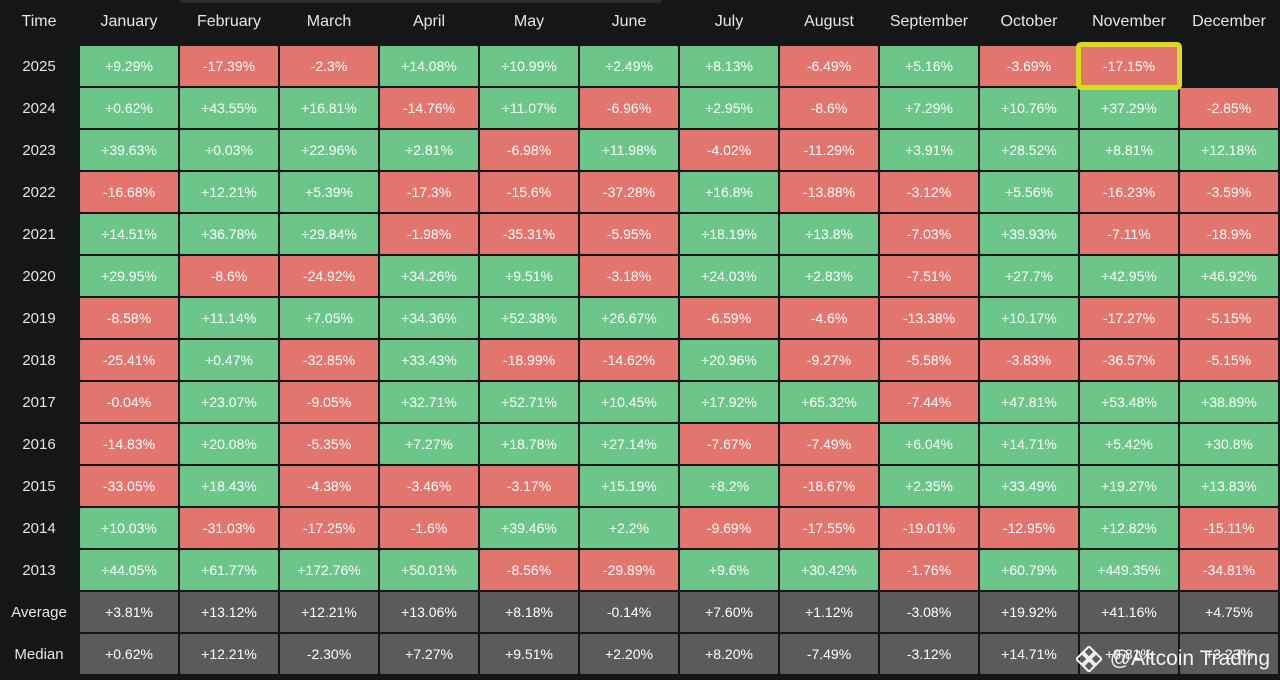 This screenshot has height=680, width=1280. I want to click on cell-2023-december: +12.18%, so click(1229, 150).